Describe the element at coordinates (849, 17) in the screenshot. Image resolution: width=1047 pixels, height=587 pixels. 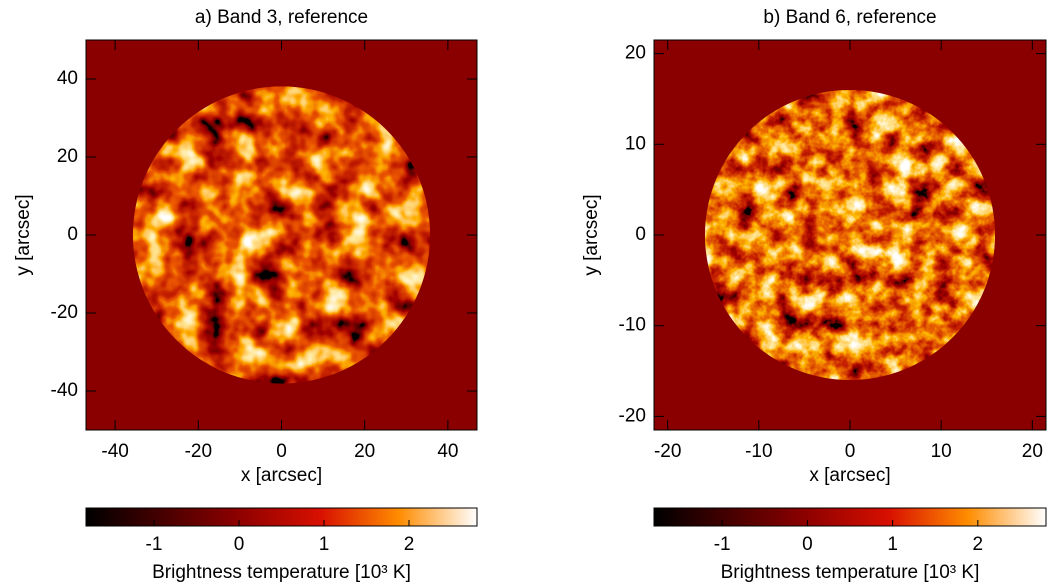
I see `panel-title: b) Band 6, reference` at that location.